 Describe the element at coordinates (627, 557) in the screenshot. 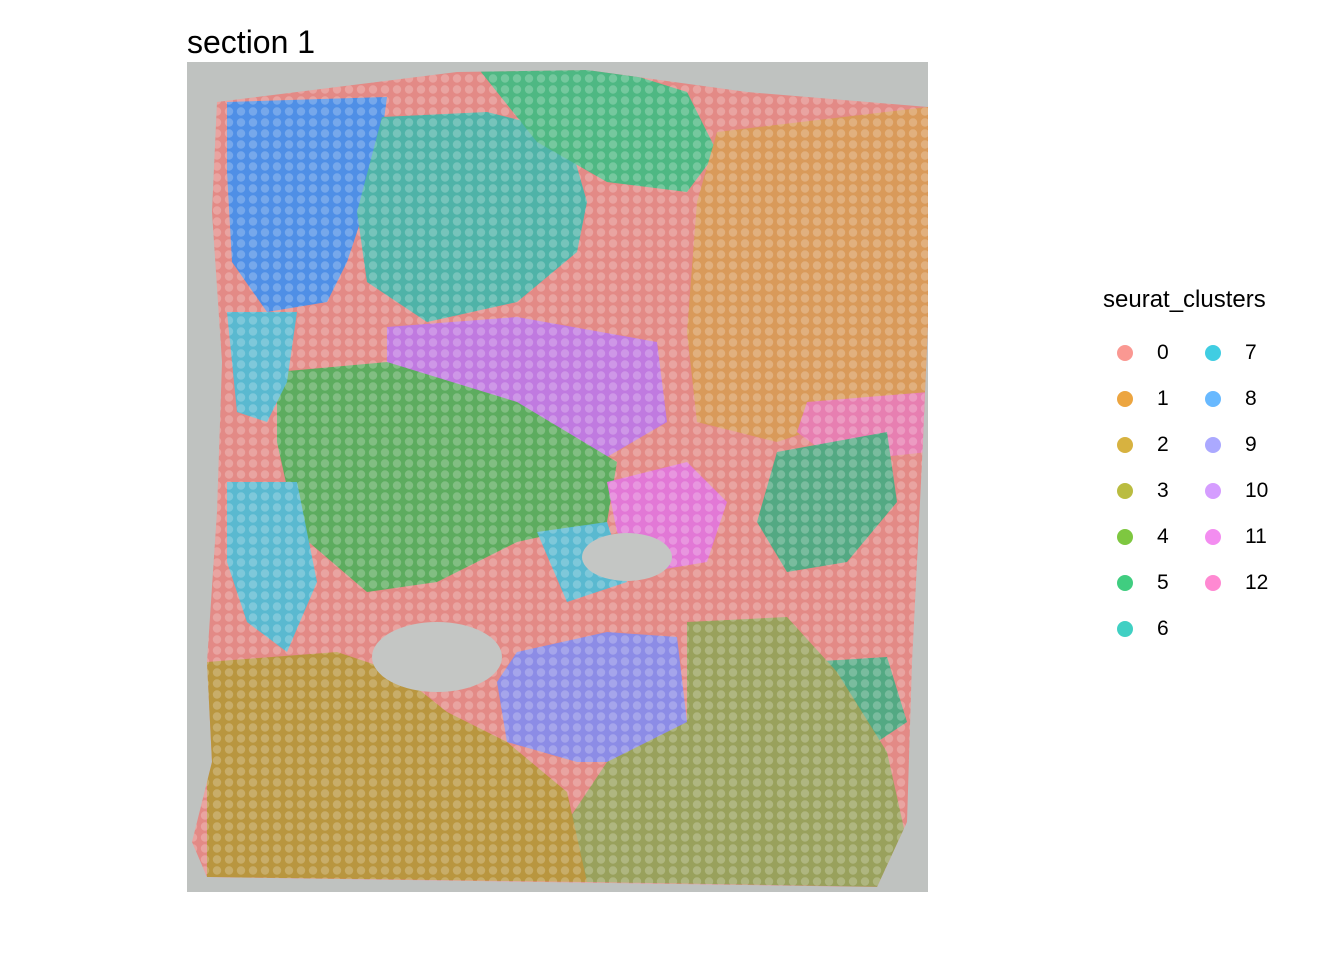

I see `tissue-hole-center` at that location.